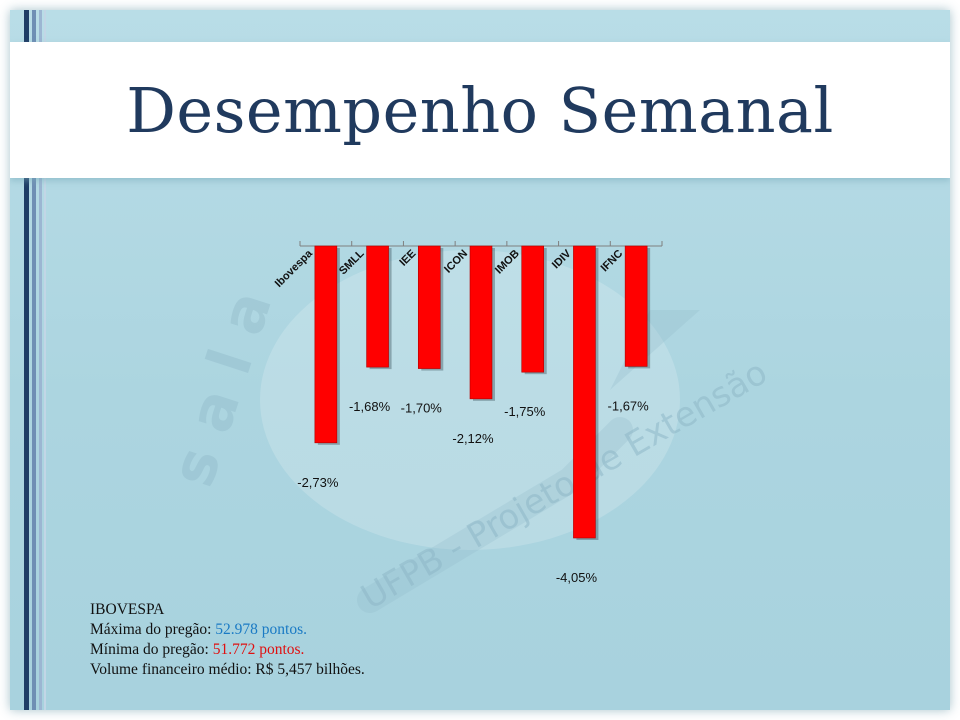 The height and width of the screenshot is (720, 960). I want to click on category-label: SMLL, so click(352, 262).